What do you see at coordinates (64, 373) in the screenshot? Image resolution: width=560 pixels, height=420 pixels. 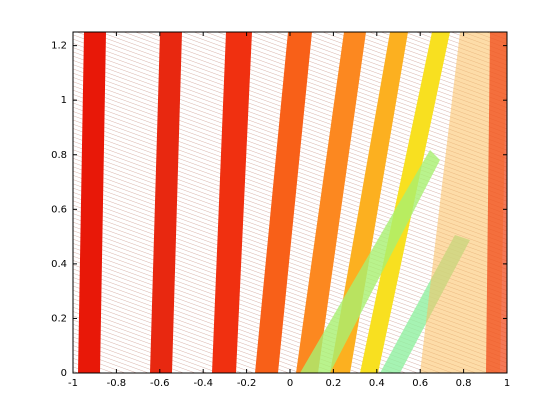 I see `y-tick-label: 0` at bounding box center [64, 373].